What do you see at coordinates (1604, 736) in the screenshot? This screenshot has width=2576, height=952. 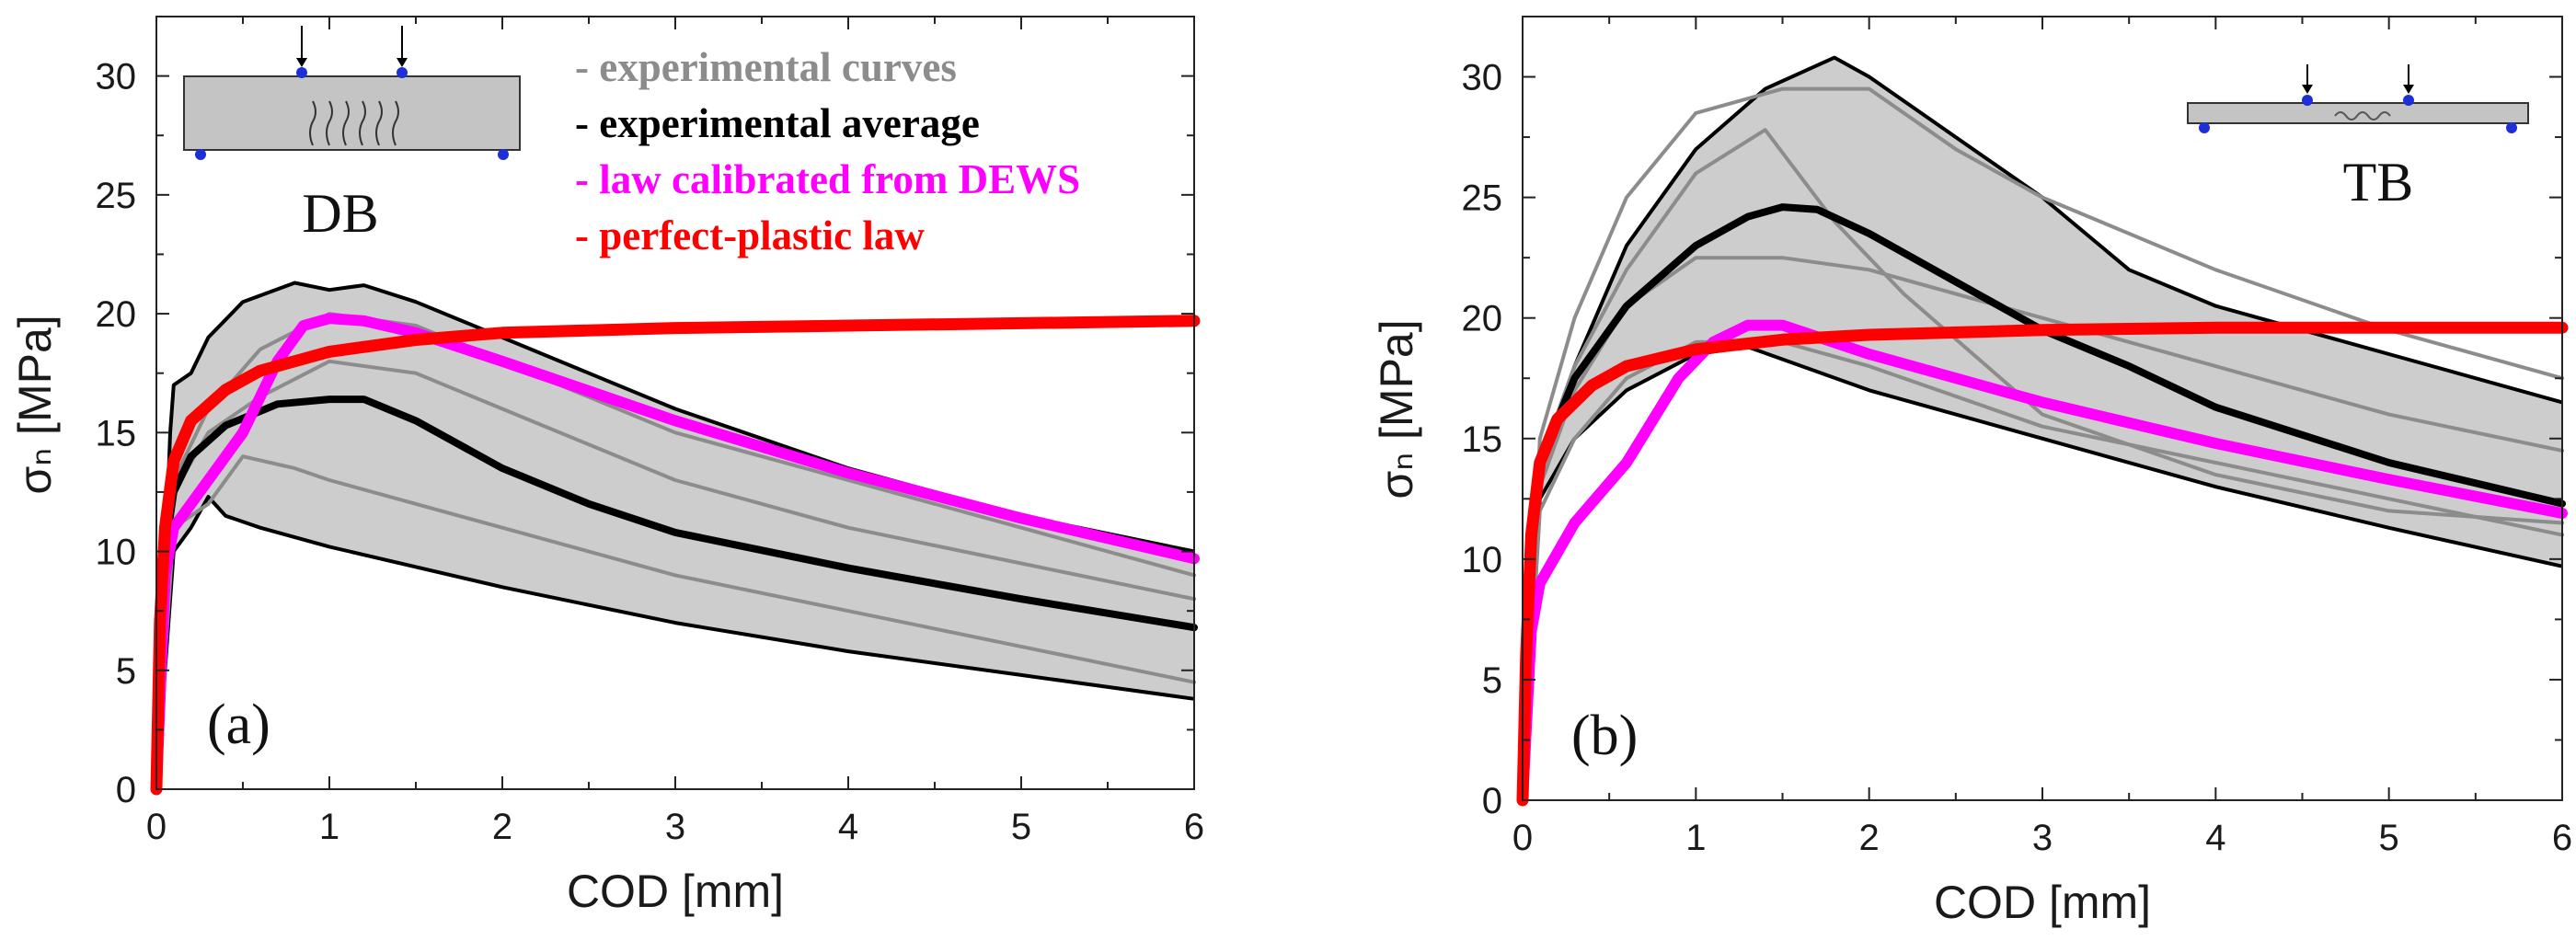 I see `panel-label: (b)` at bounding box center [1604, 736].